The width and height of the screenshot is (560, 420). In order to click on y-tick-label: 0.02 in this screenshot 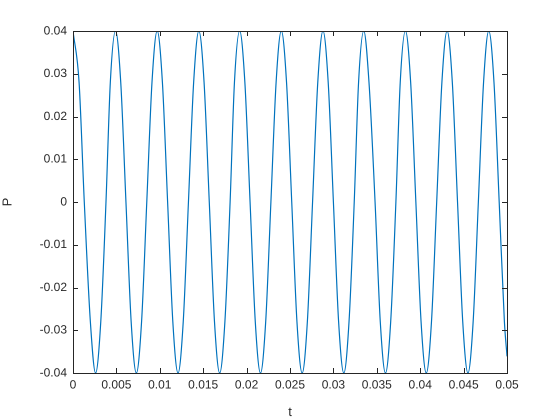, I will do `click(56, 115)`.